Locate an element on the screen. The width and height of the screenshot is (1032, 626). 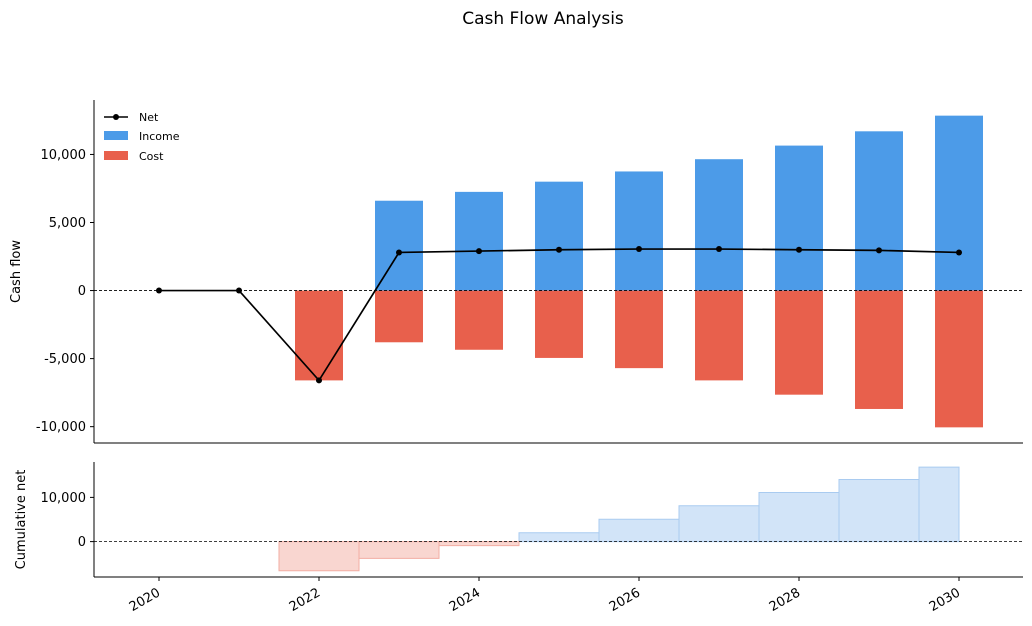
top-y-tick-label: -5,000 is located at coordinates (65, 359).